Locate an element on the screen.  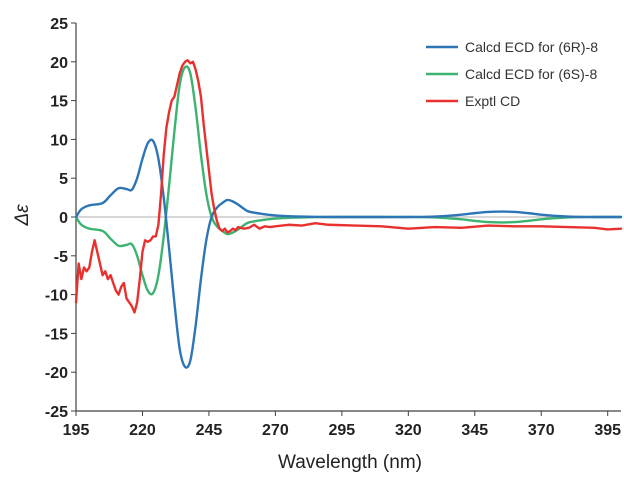
y-tick-label: -10 is located at coordinates (56, 296).